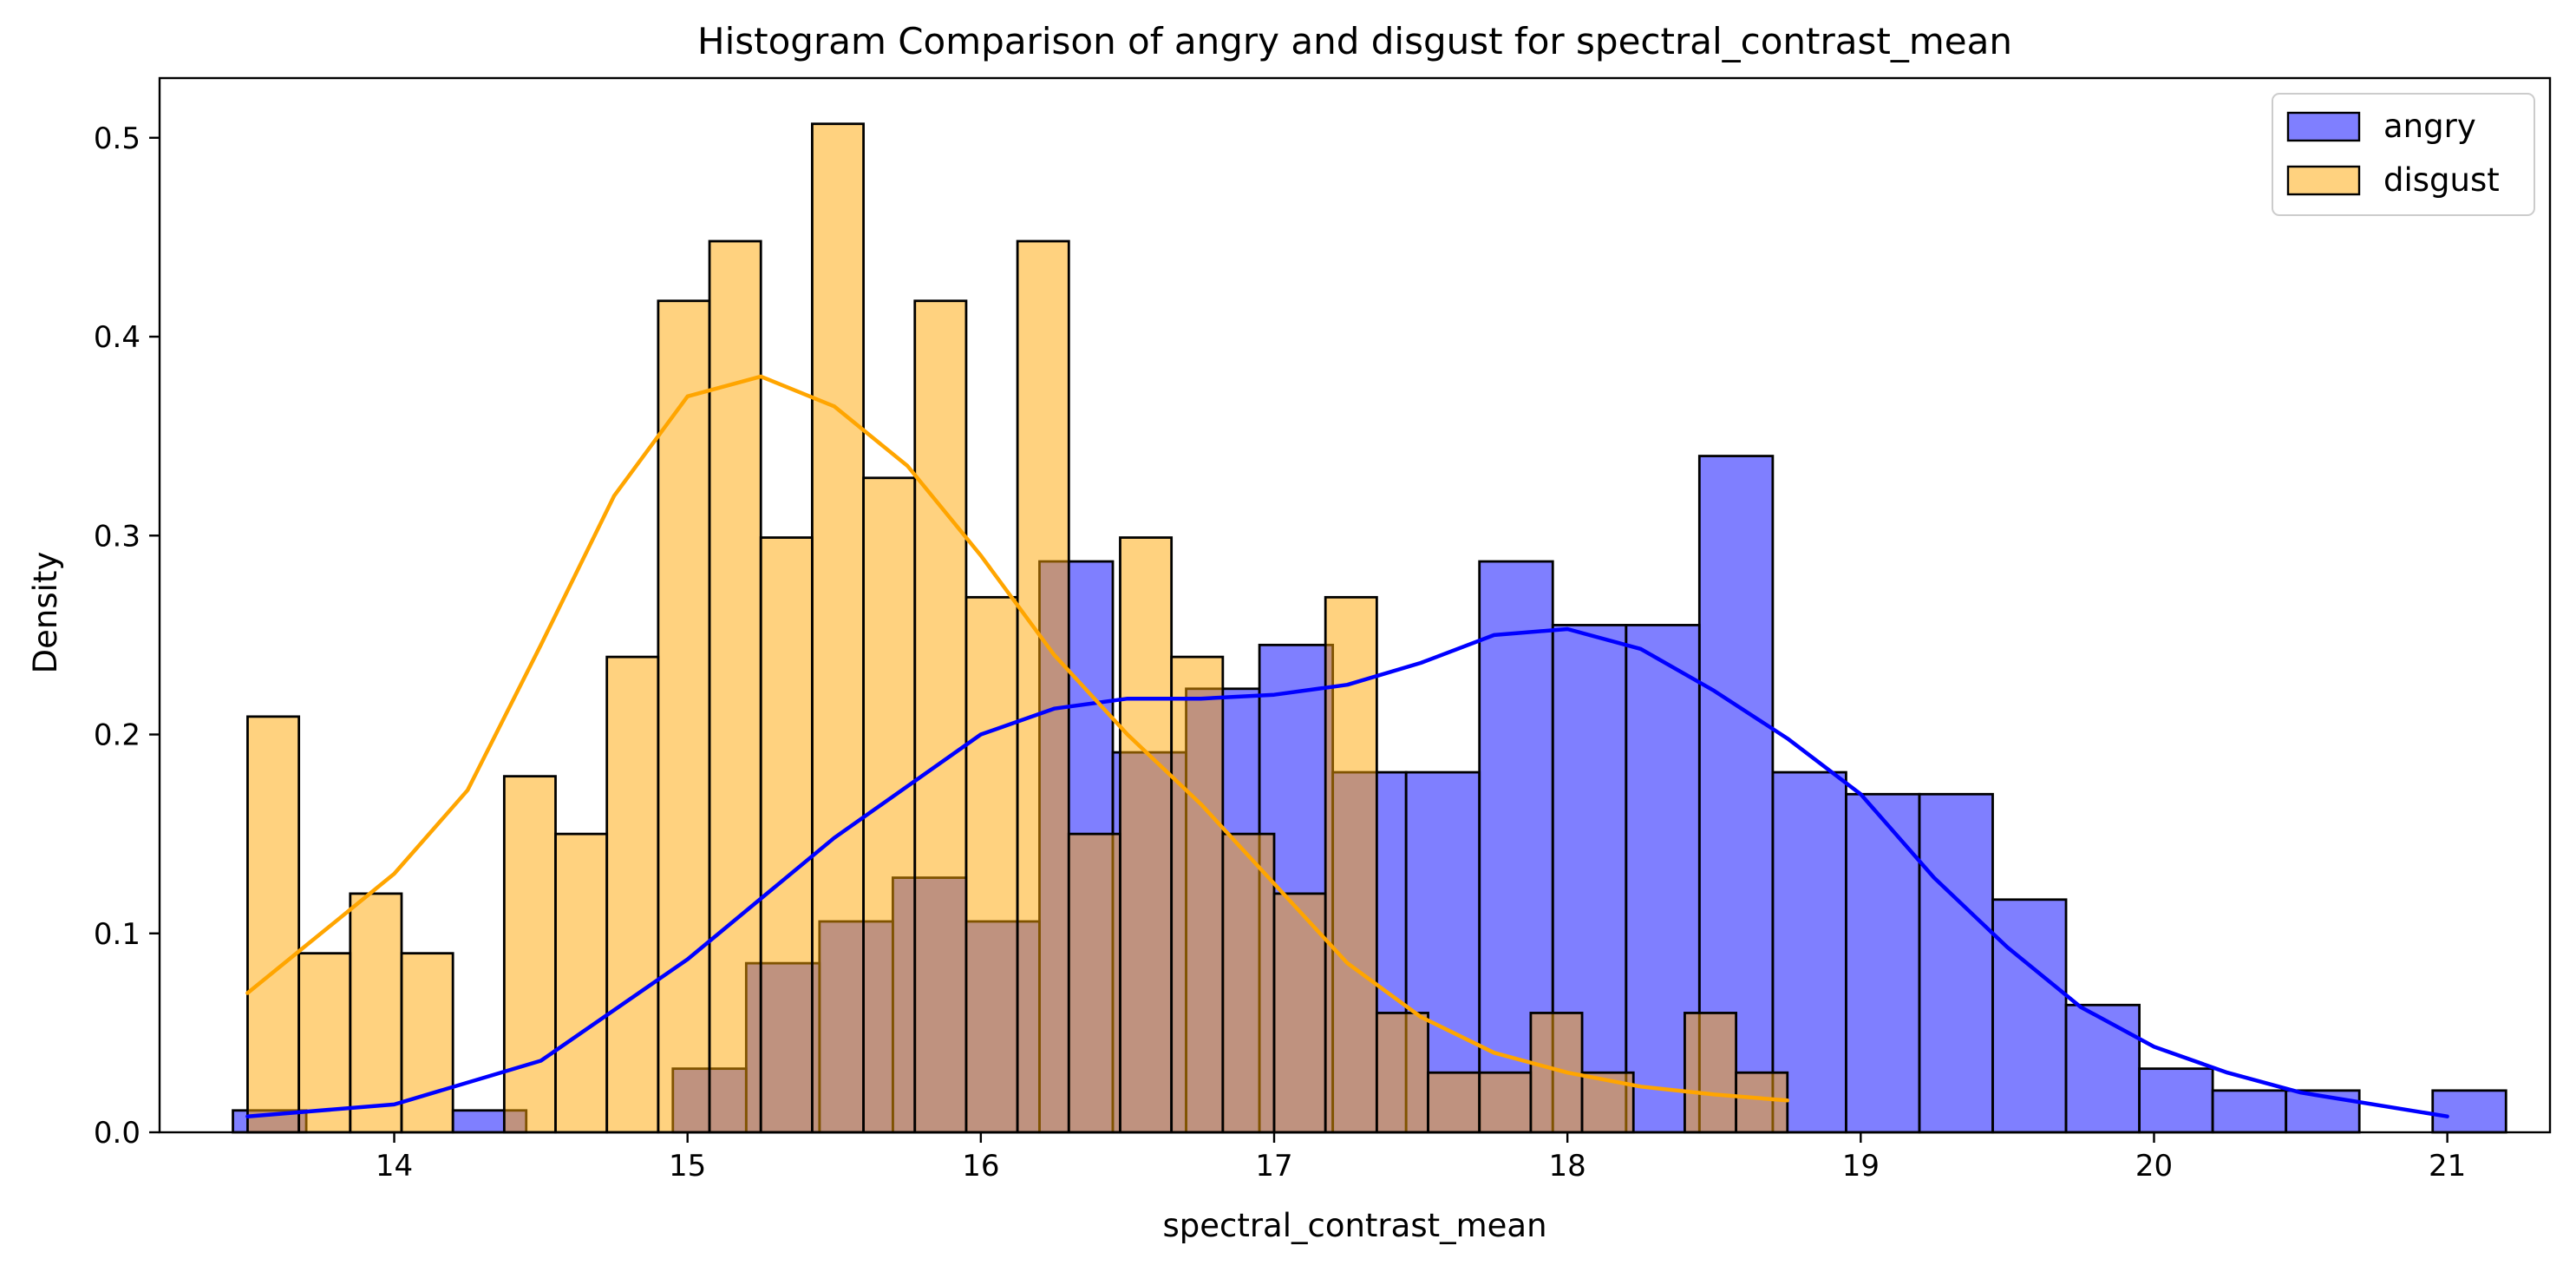 This screenshot has width=2576, height=1272. Describe the element at coordinates (117, 1133) in the screenshot. I see `y-tick-label: 0.0` at that location.